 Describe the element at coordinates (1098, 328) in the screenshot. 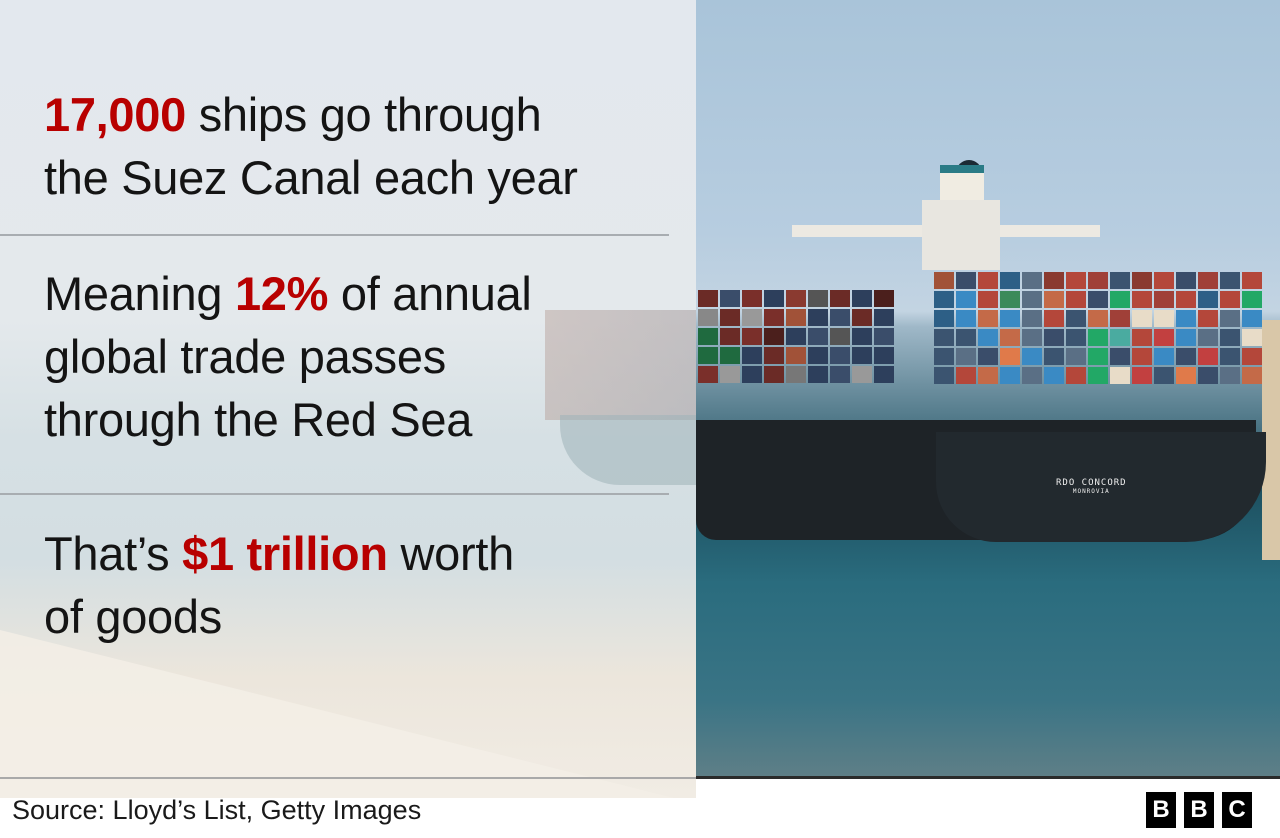

I see `container-stack-main` at that location.